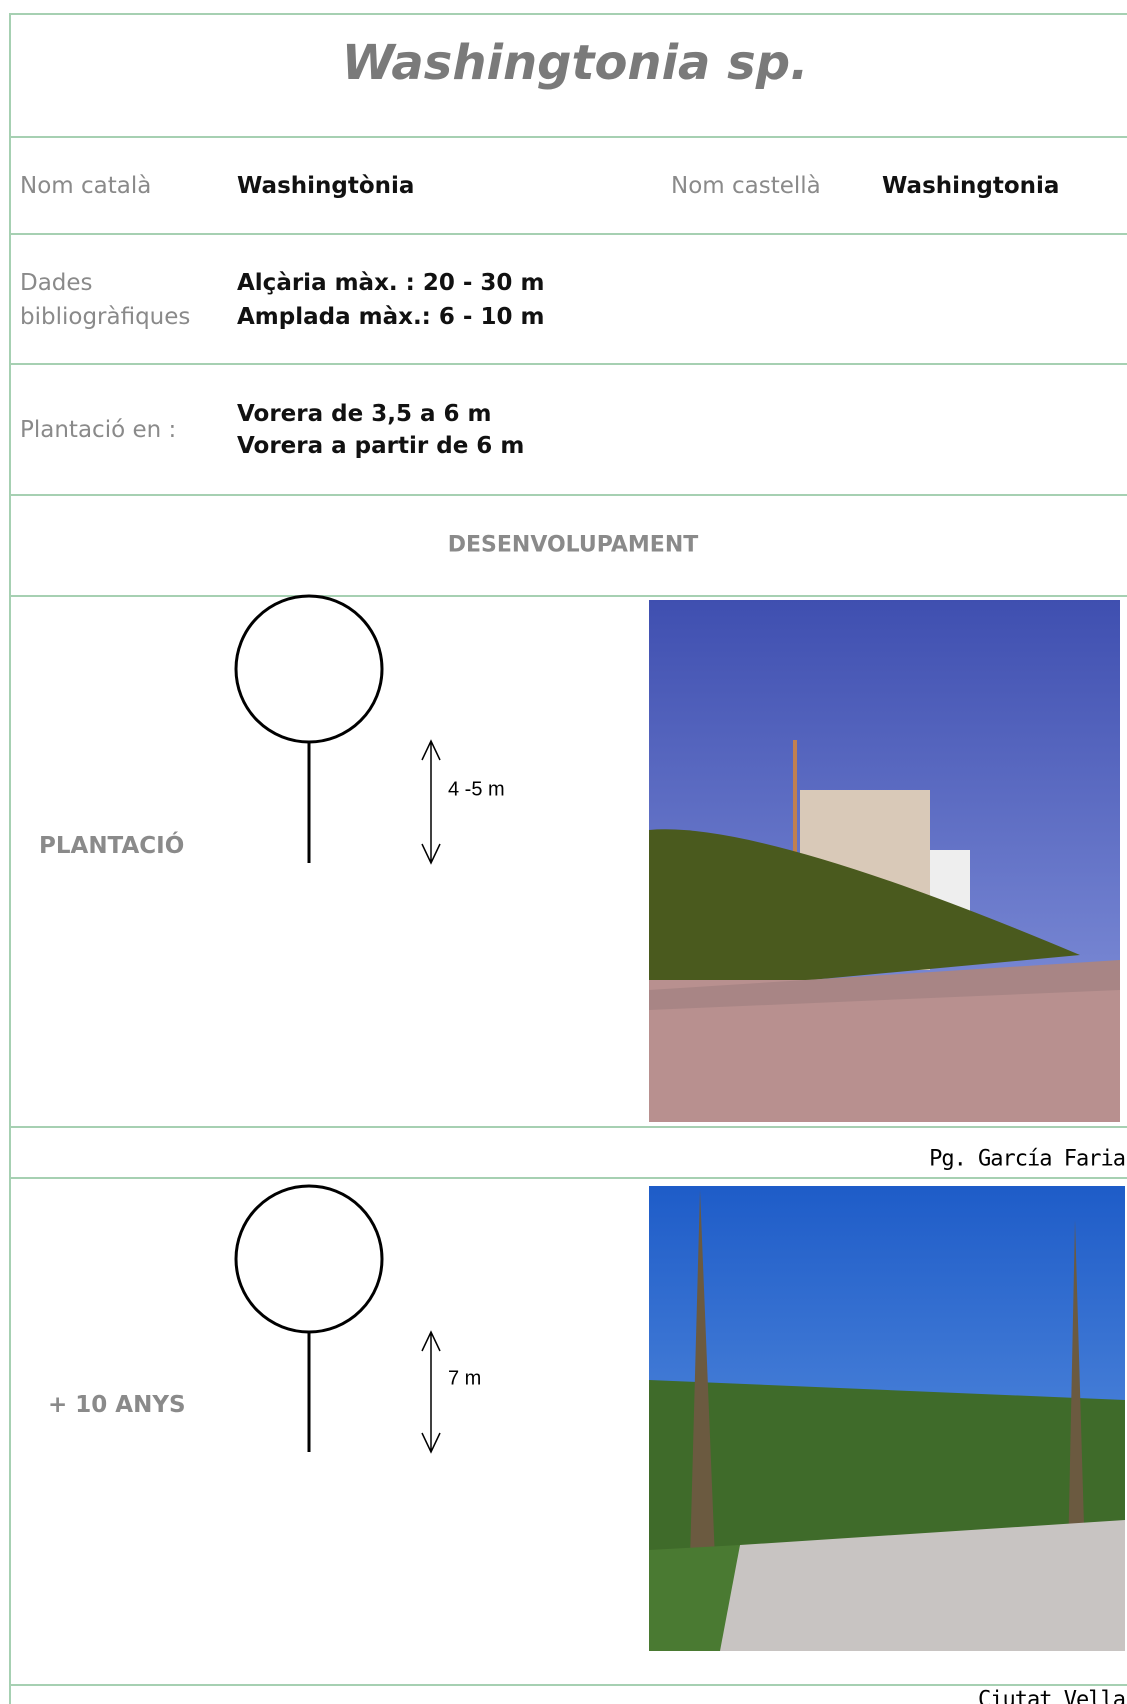 The image size is (1127, 1704). What do you see at coordinates (971, 186) in the screenshot?
I see `value: Washingtonia` at bounding box center [971, 186].